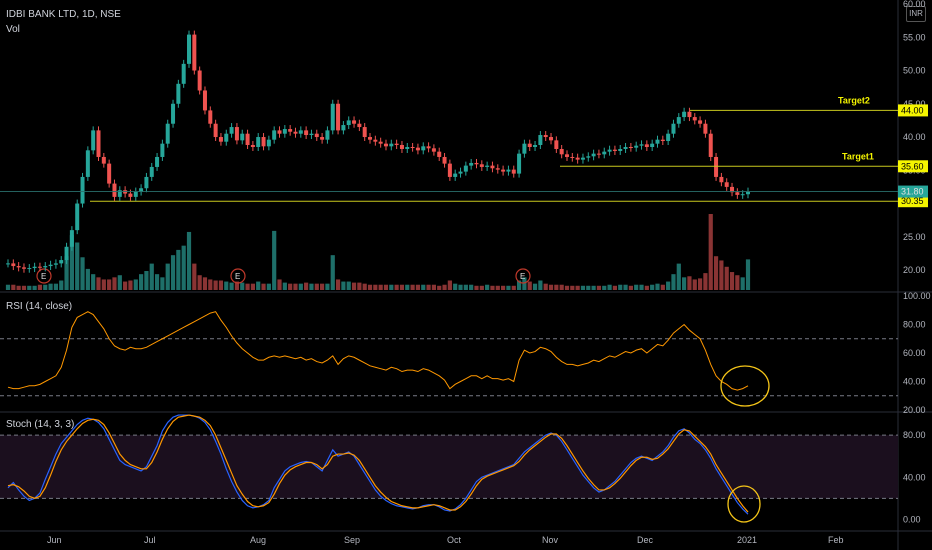 The width and height of the screenshot is (932, 550). What do you see at coordinates (854, 100) in the screenshot?
I see `level-name-0: Target2` at bounding box center [854, 100].